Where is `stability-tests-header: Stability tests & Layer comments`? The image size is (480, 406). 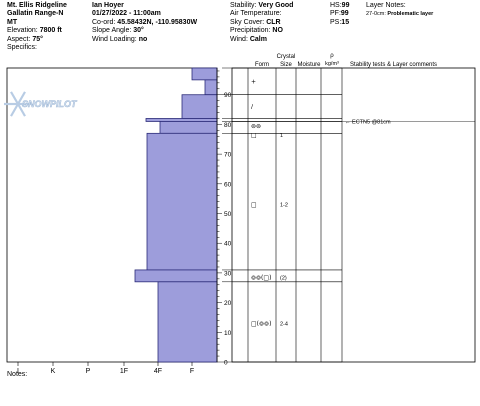
stability-tests-header: Stability tests & Layer comments is located at coordinates (393, 65).